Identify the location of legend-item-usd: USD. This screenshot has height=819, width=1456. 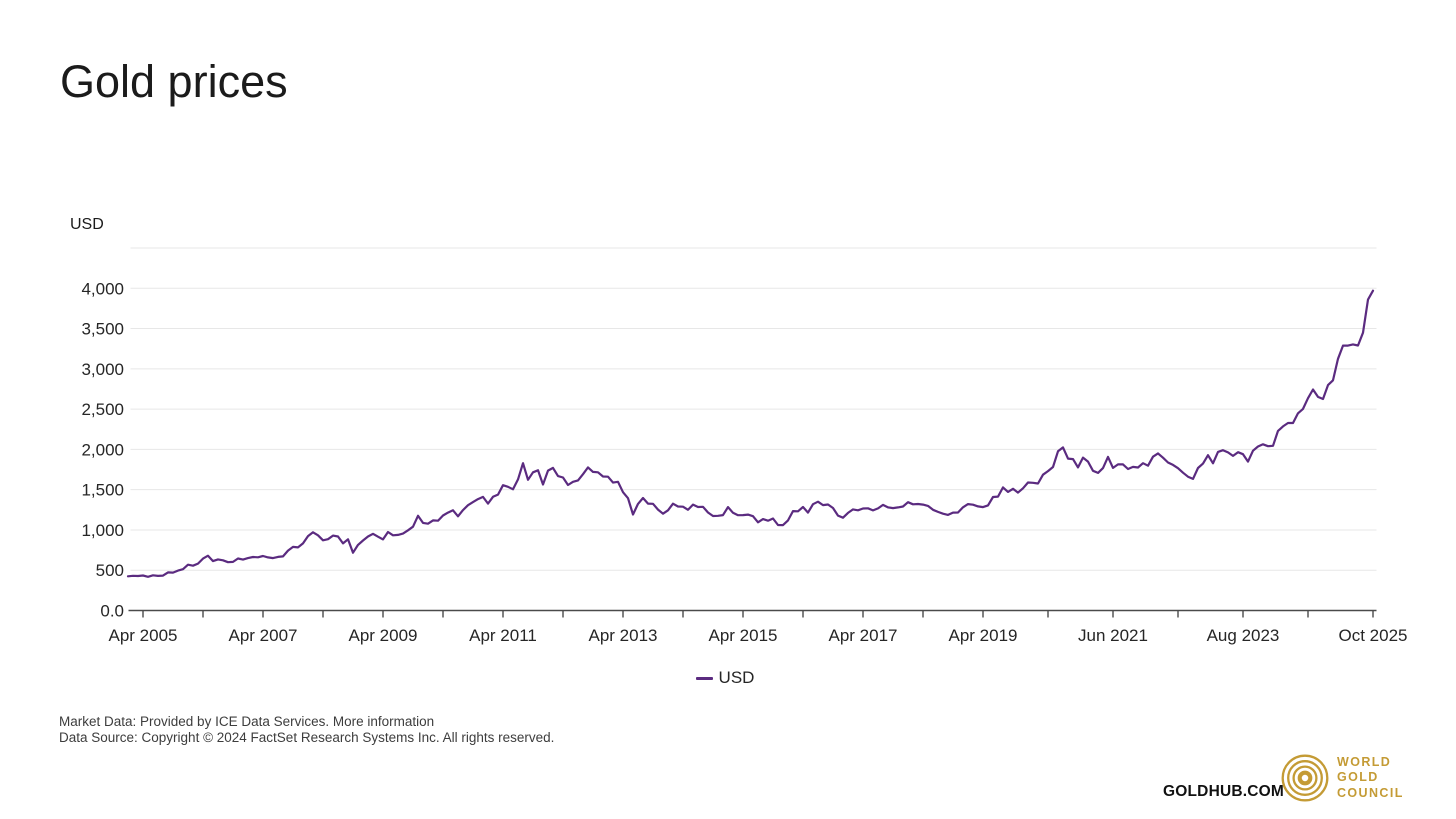
(725, 678).